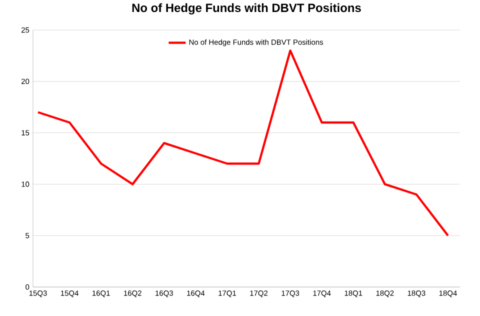 The height and width of the screenshot is (316, 480). What do you see at coordinates (246, 8) in the screenshot?
I see `chart-title: No of Hedge Funds with DBVT Positions` at bounding box center [246, 8].